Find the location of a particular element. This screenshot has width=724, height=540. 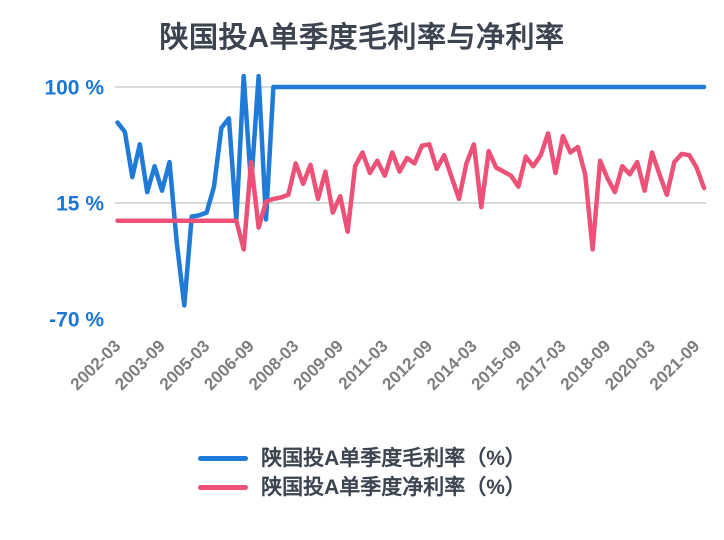

y-tick-label: -70 % is located at coordinates (76, 320).